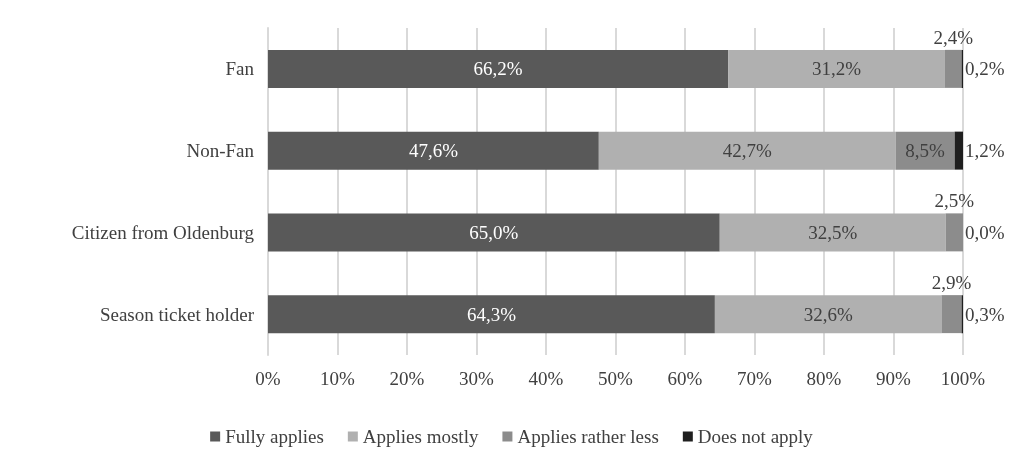 Image resolution: width=1023 pixels, height=463 pixels. Describe the element at coordinates (963, 378) in the screenshot. I see `x-tick-label: 100%` at that location.